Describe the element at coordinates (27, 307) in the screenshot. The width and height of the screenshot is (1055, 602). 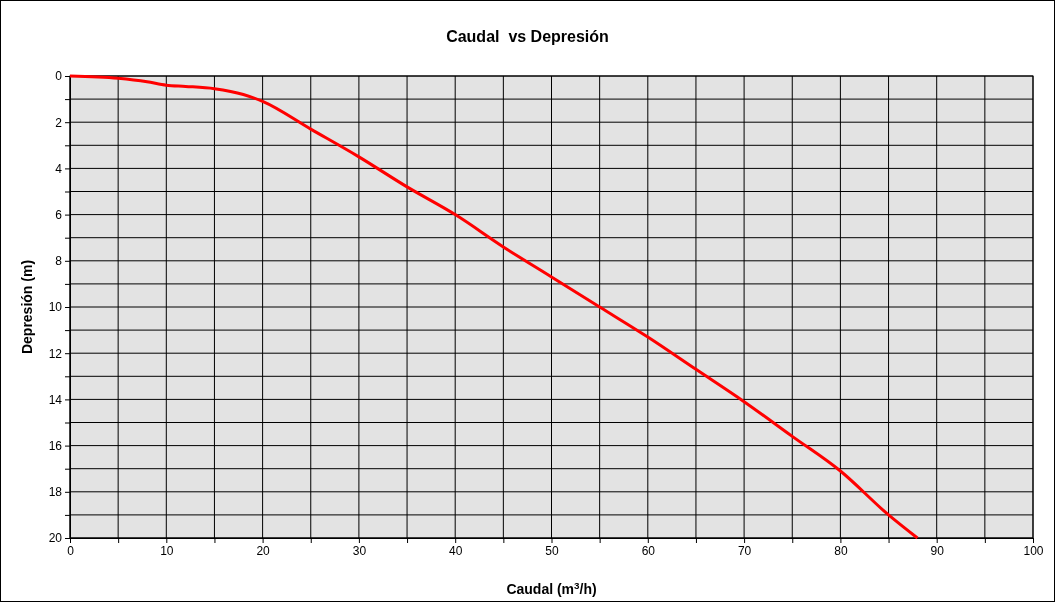
I see `y-axis-title: Depresión (m)` at that location.